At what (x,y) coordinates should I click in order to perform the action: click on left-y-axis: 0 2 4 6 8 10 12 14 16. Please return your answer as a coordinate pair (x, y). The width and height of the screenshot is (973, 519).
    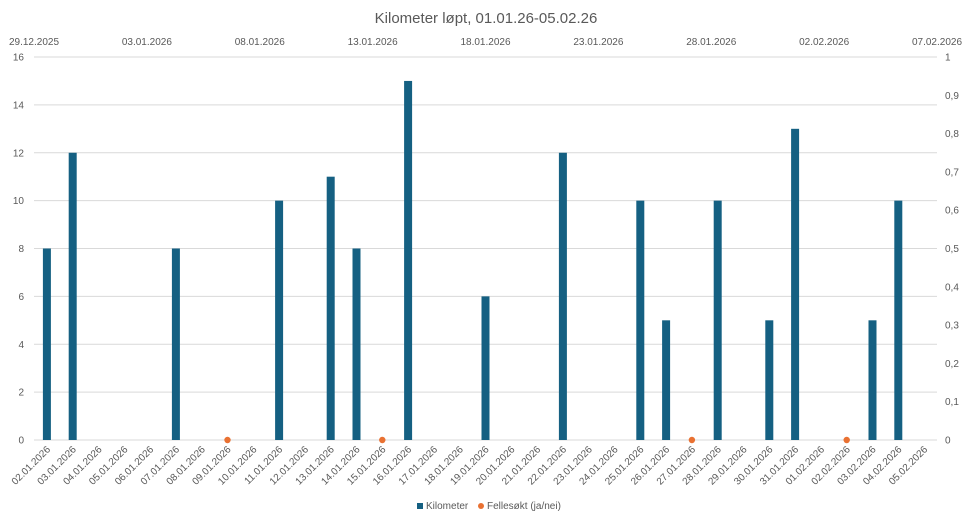
    Looking at the image, I should click on (19, 250).